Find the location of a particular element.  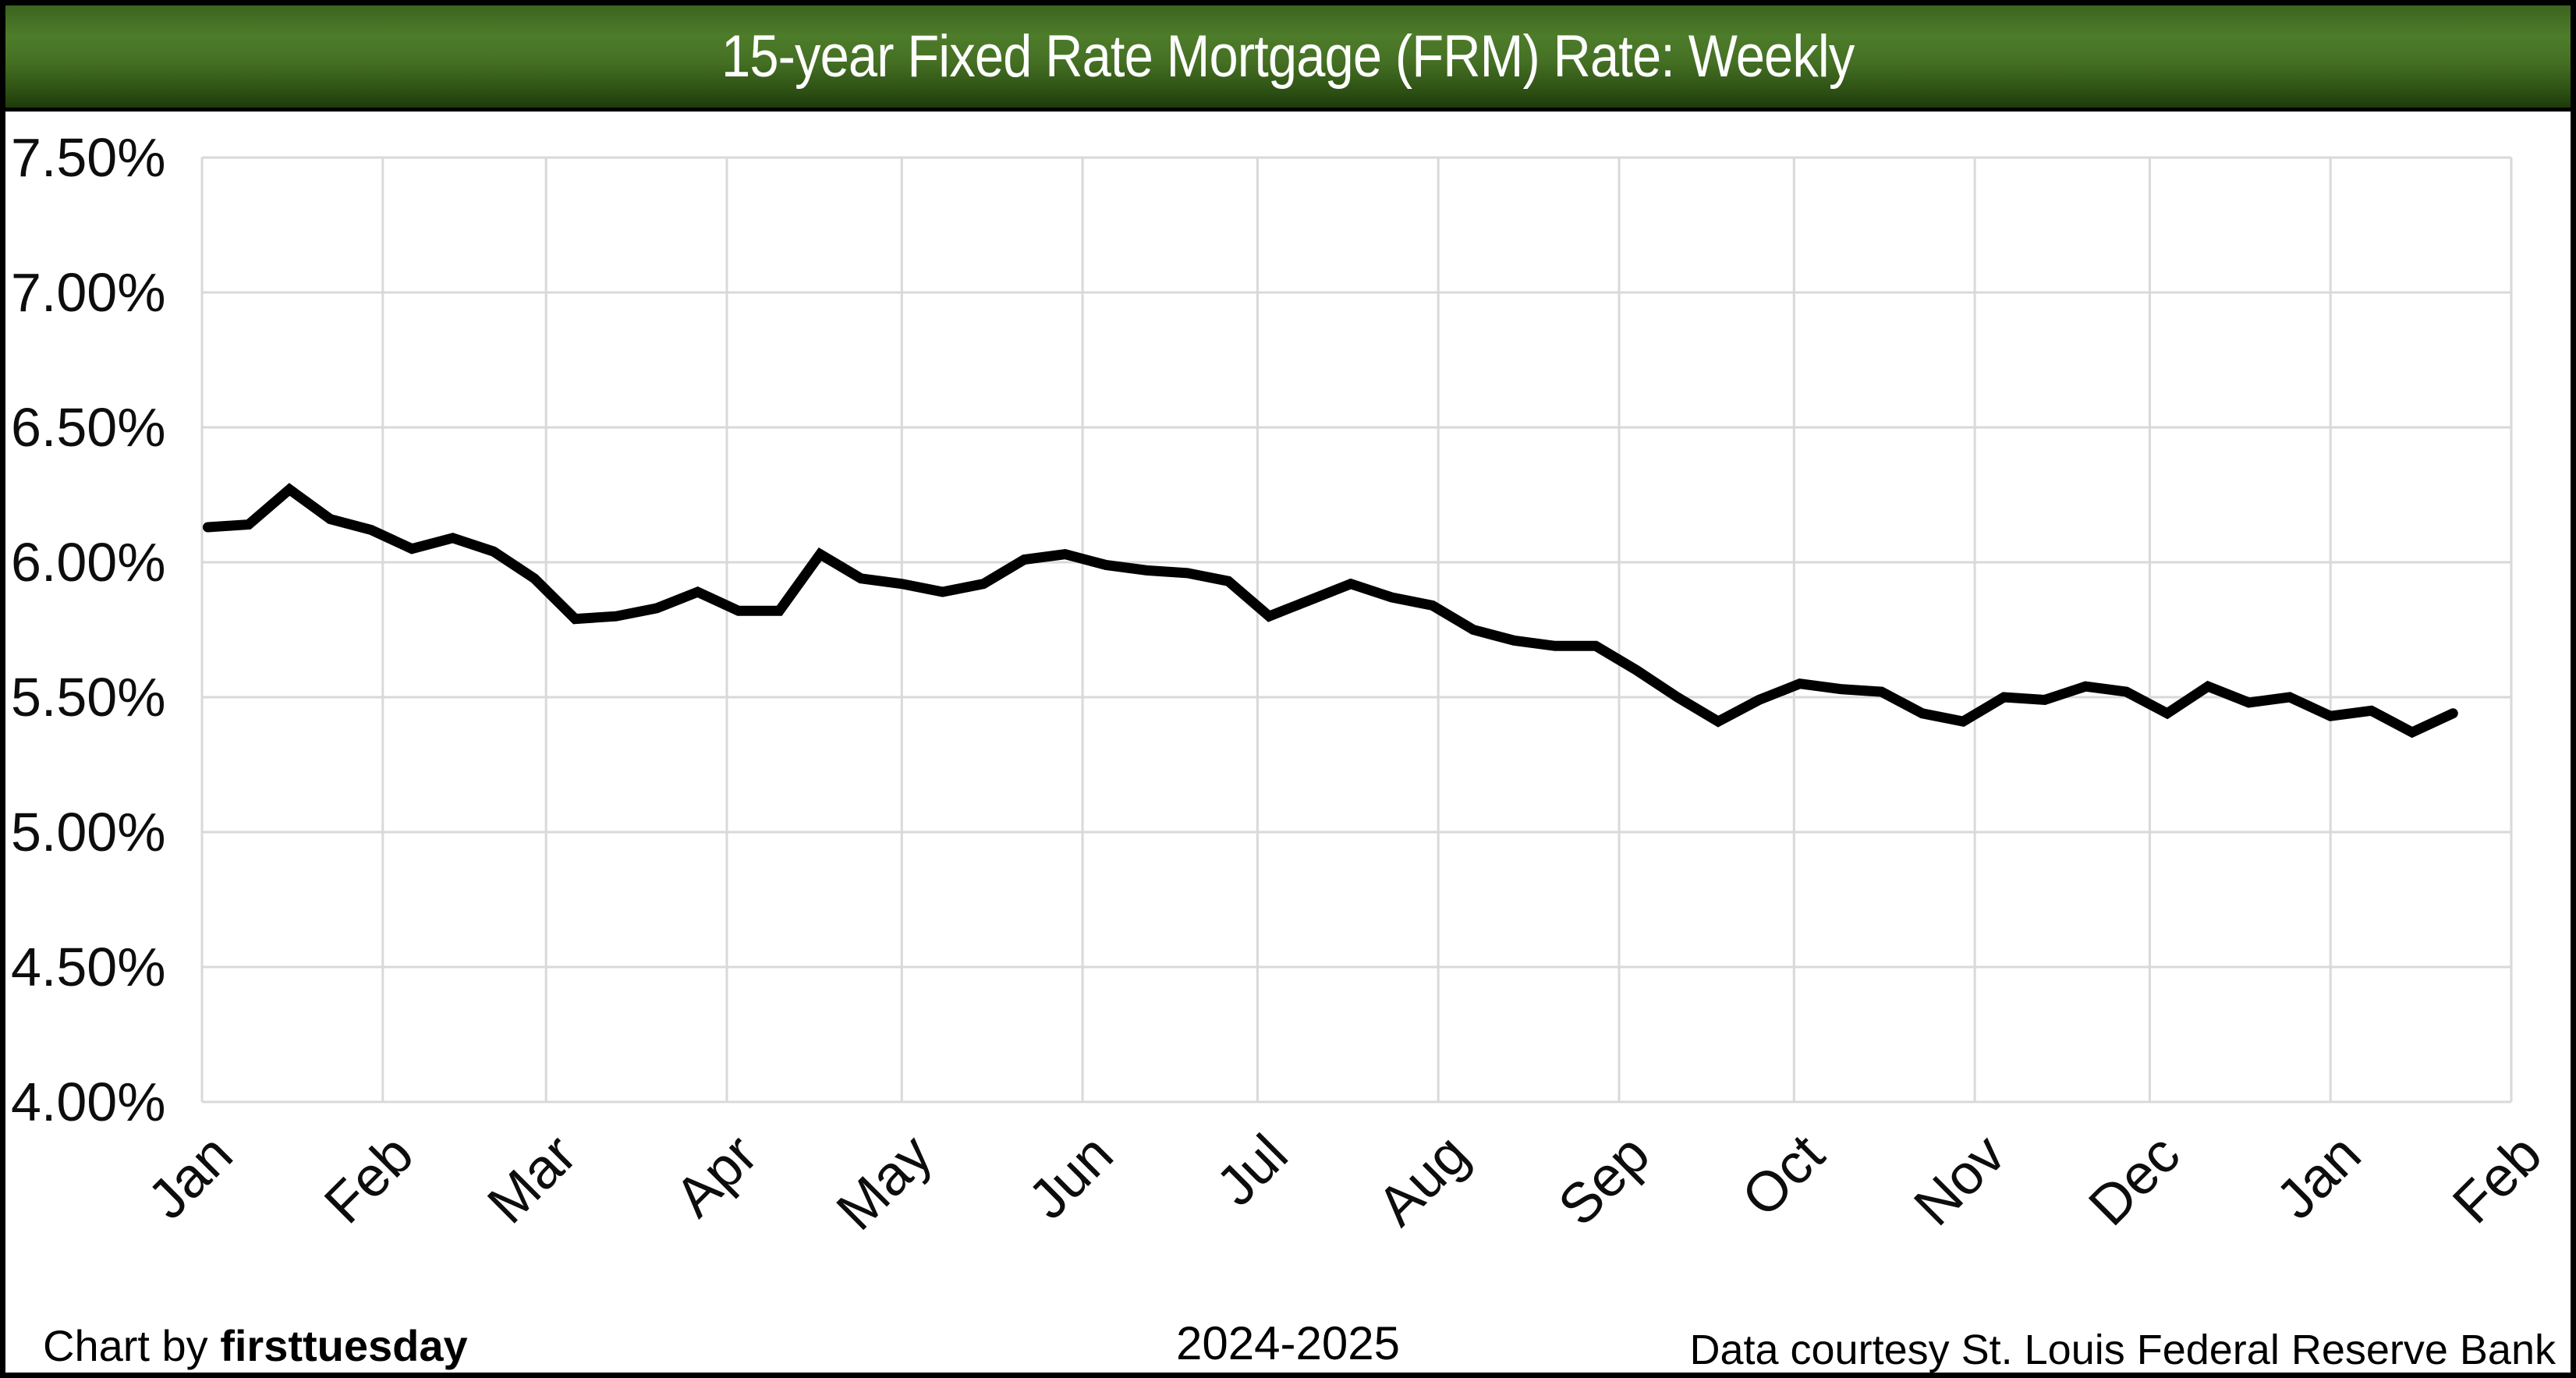

x-axis-period-label: 2024-2025 is located at coordinates (1288, 1343).